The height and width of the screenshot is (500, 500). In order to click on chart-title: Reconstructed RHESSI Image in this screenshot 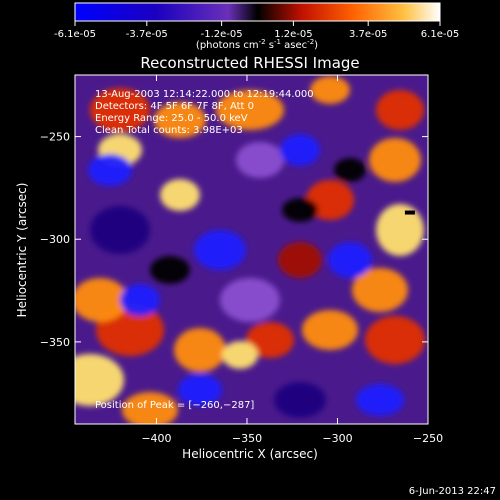, I will do `click(249, 63)`.